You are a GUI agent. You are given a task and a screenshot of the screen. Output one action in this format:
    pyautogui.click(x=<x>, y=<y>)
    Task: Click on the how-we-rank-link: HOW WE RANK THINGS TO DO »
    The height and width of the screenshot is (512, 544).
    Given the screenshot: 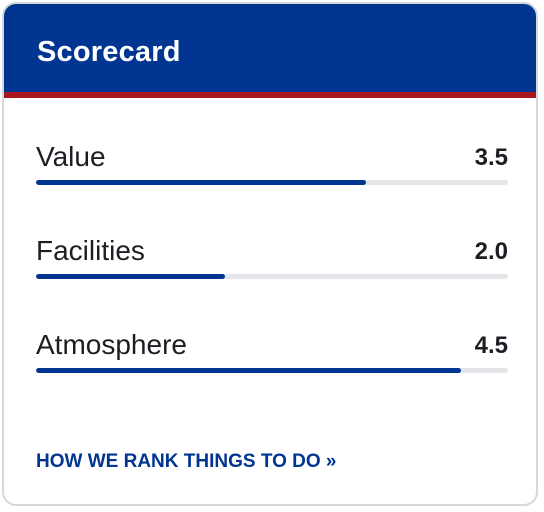 What is the action you would take?
    pyautogui.click(x=186, y=461)
    